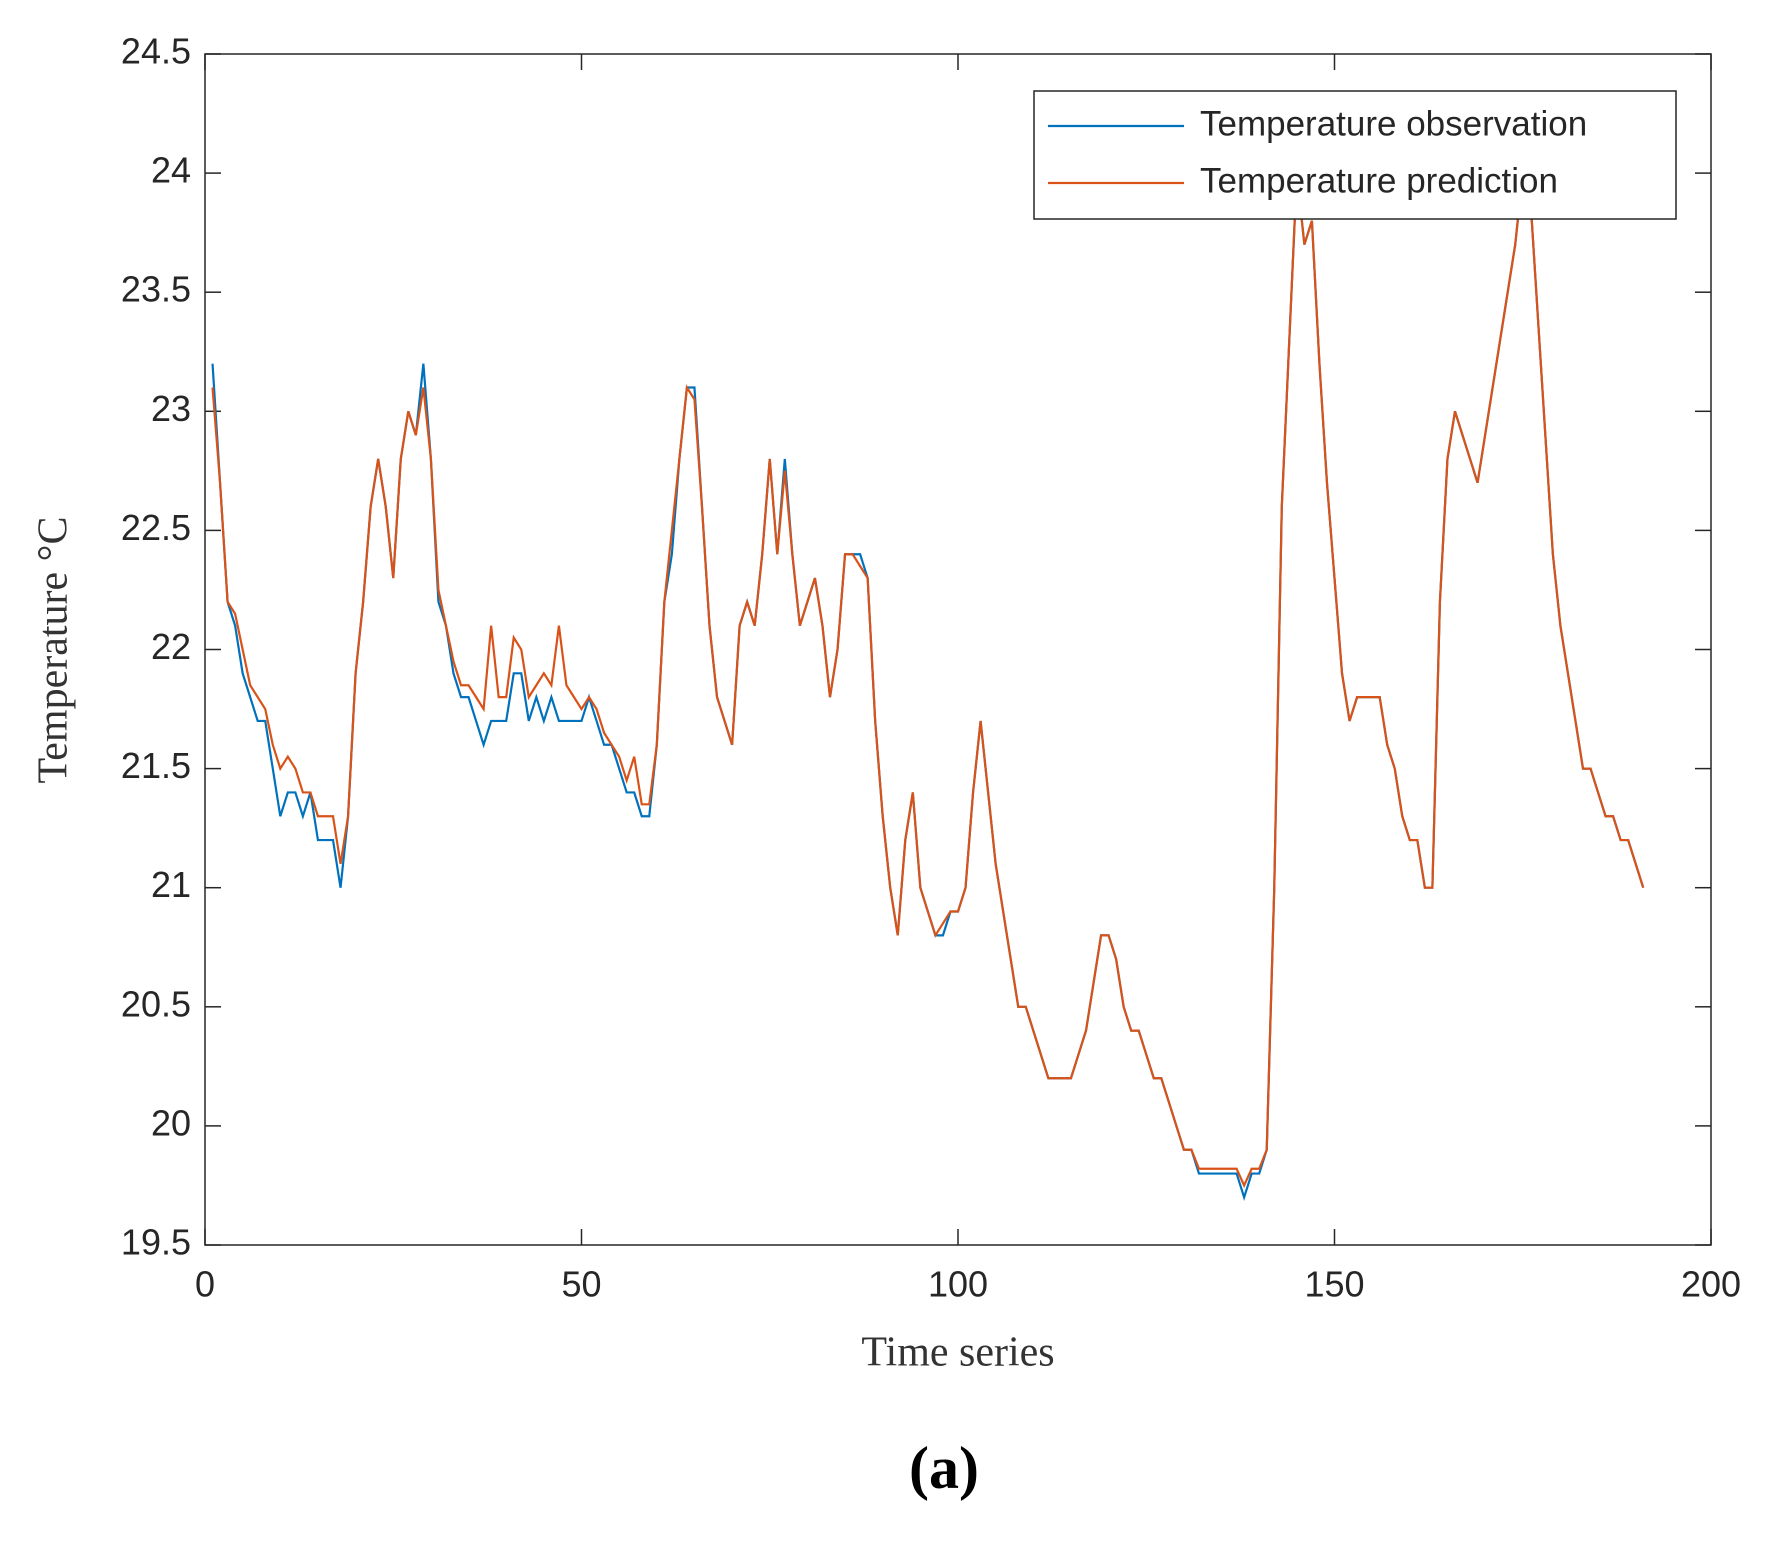 This screenshot has width=1770, height=1546. Describe the element at coordinates (581, 1284) in the screenshot. I see `x-tick-label: 50` at that location.